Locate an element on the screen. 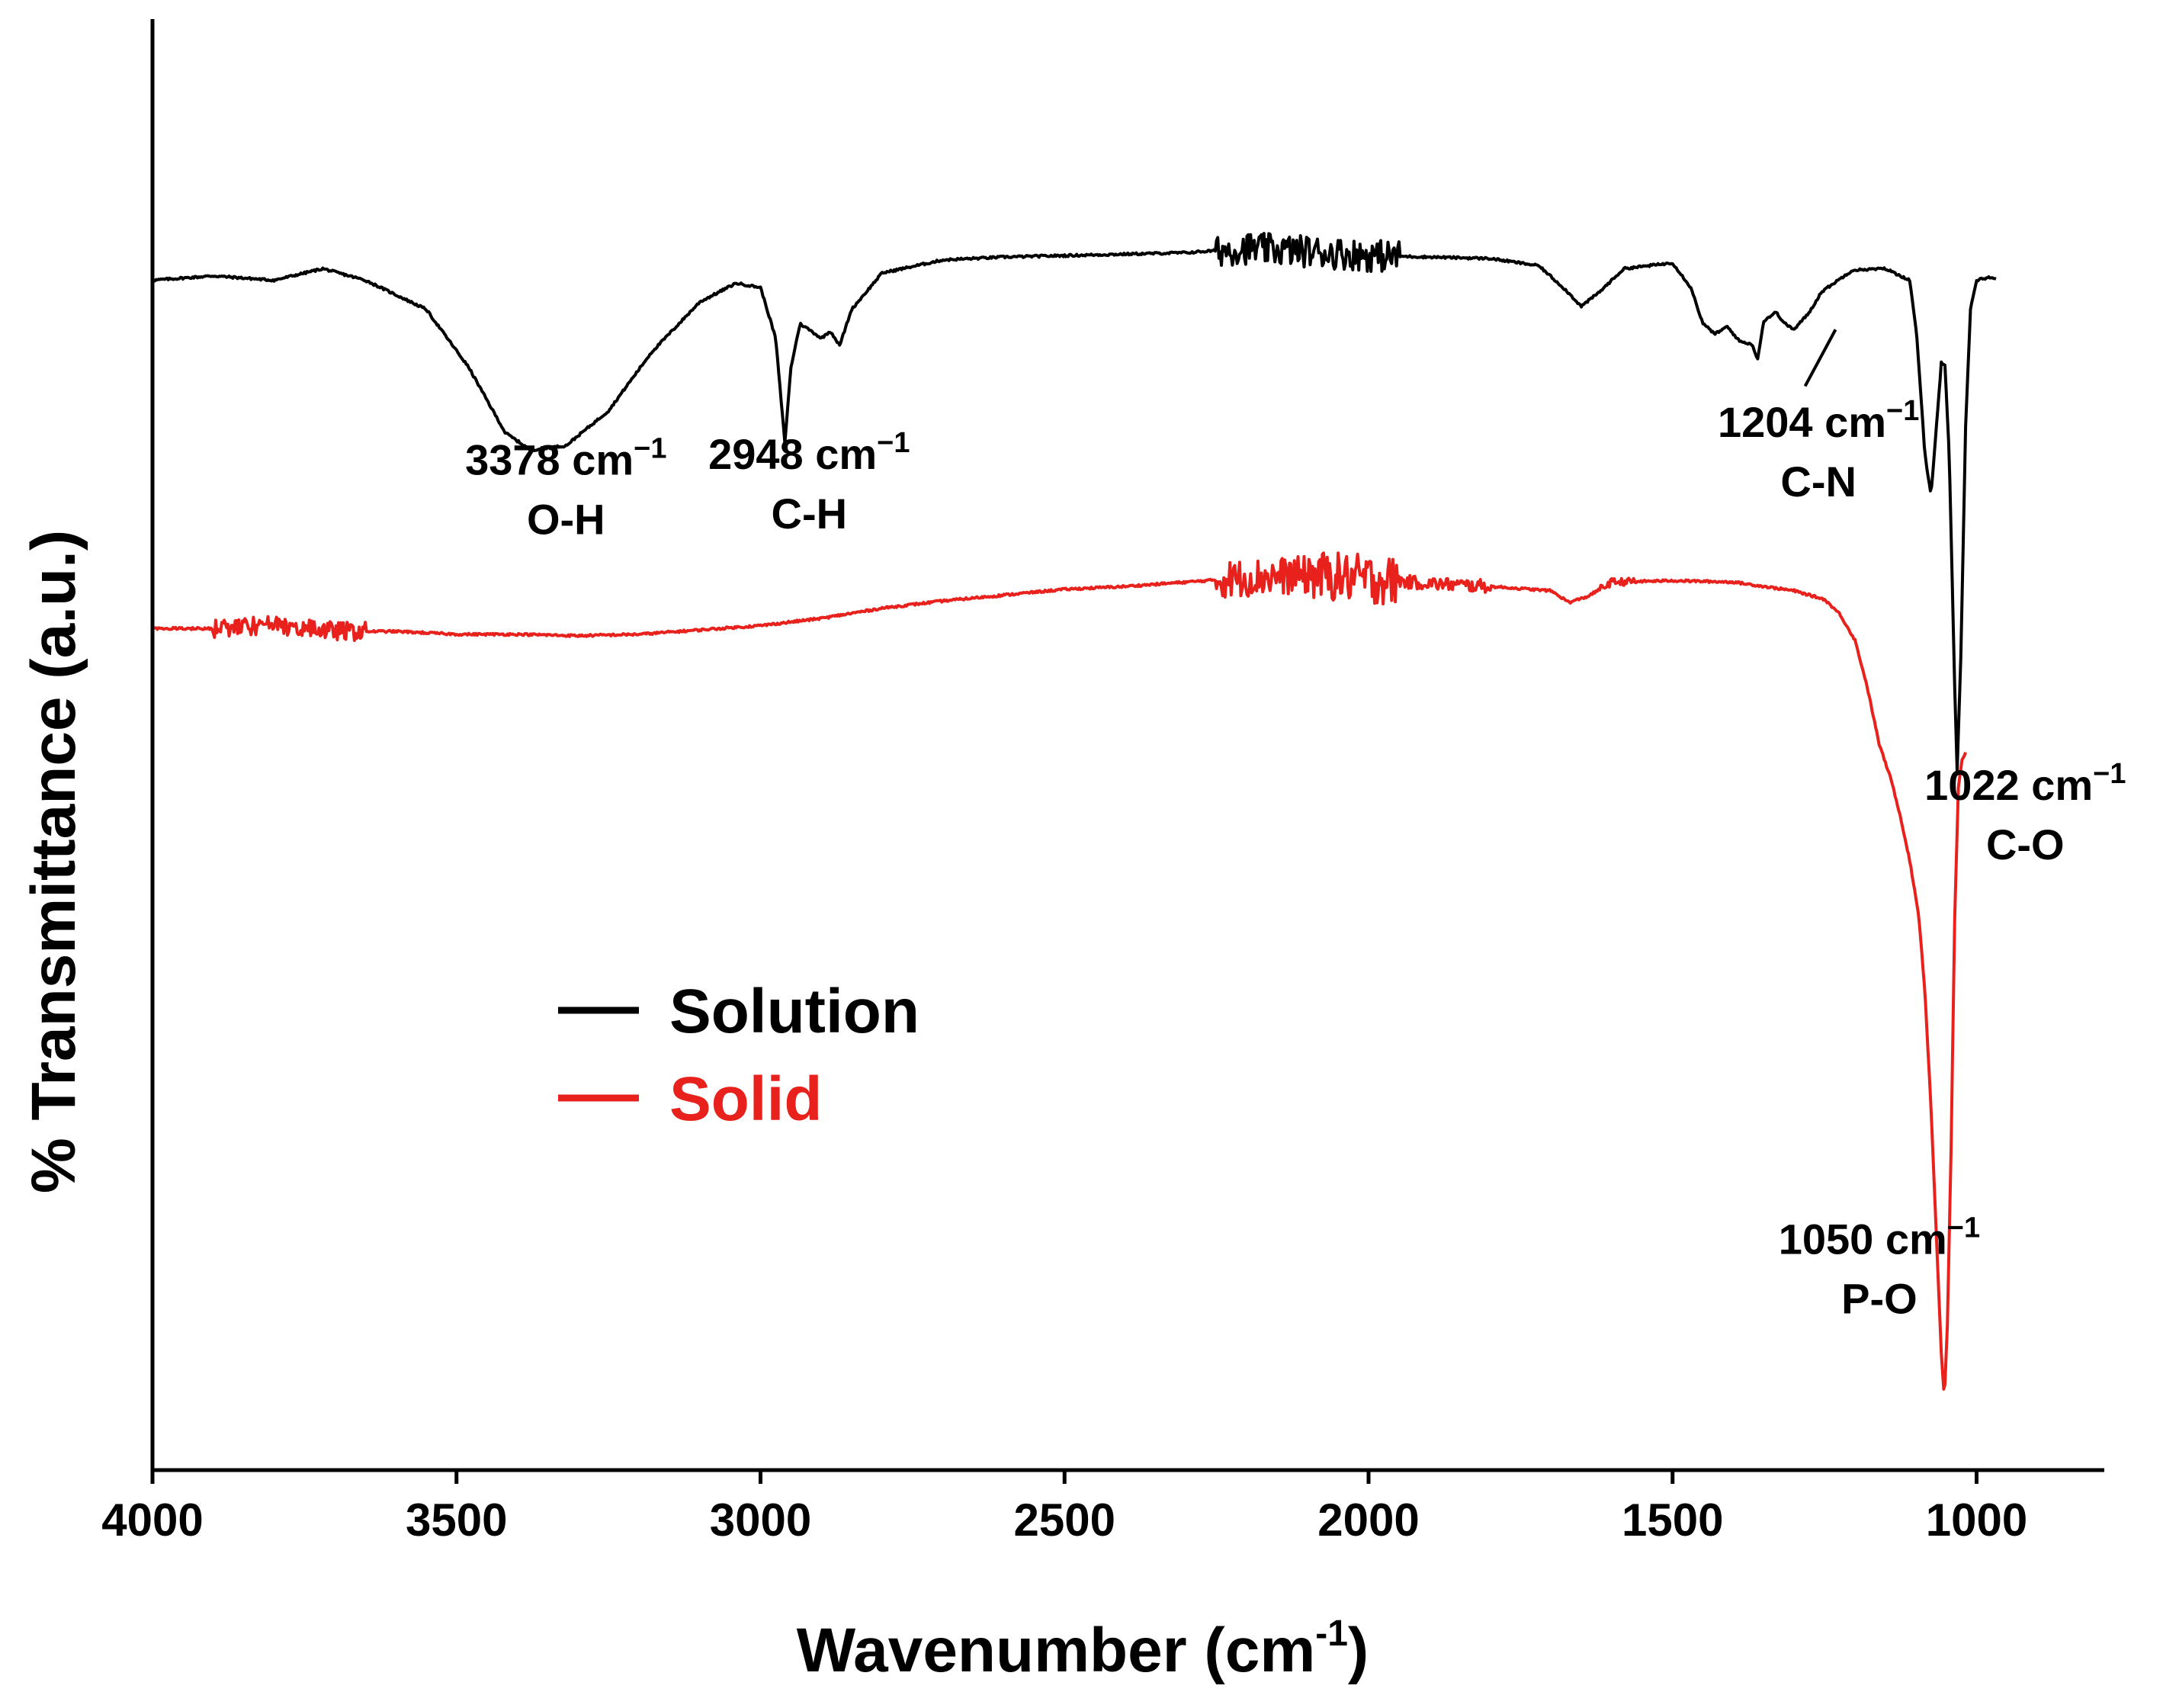  legend: Solution Solid is located at coordinates (738, 1055).